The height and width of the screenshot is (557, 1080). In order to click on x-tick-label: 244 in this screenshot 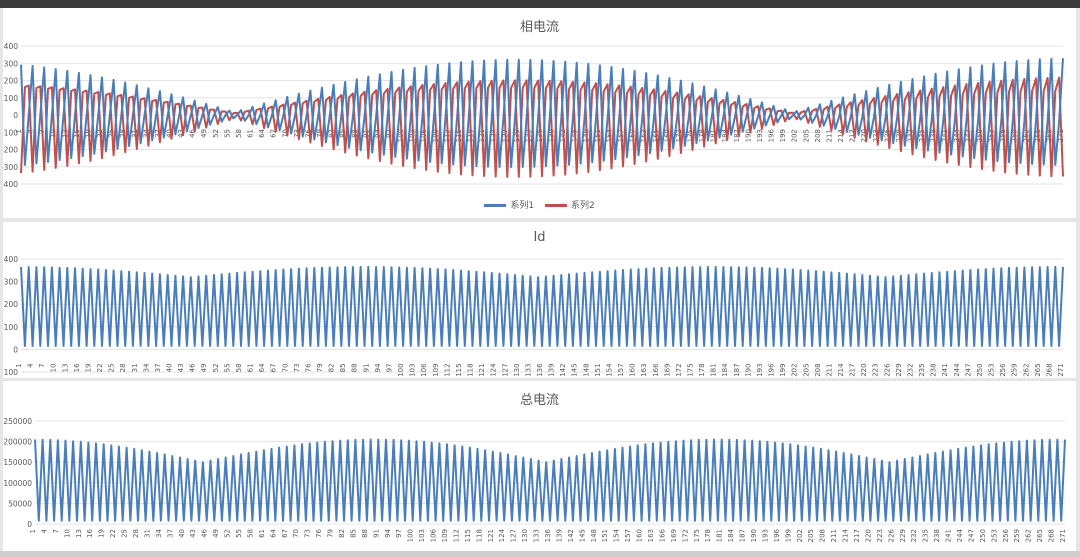, I will do `click(960, 535)`.